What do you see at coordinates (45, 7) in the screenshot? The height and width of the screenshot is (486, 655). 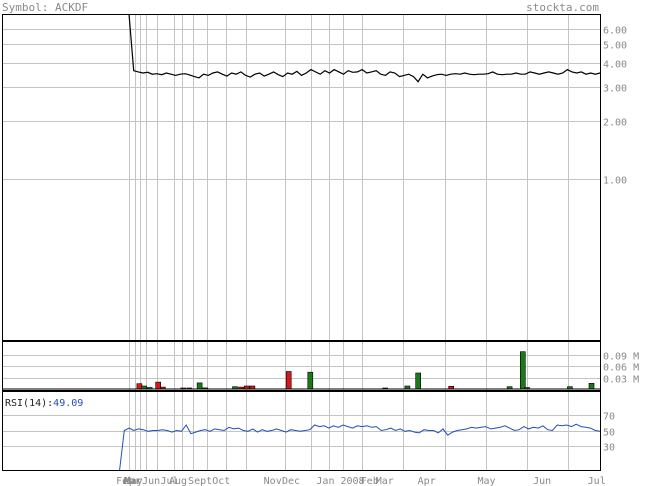 I see `symbol-label: Symbol: ACKDF` at bounding box center [45, 7].